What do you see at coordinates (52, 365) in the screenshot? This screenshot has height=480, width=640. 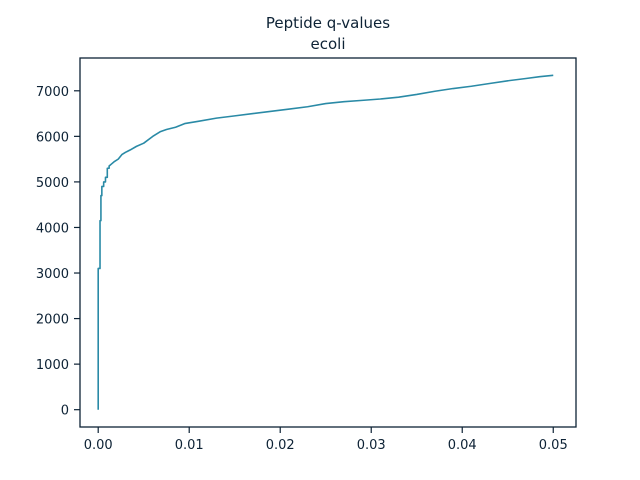 I see `y-tick-label: 1000` at bounding box center [52, 365].